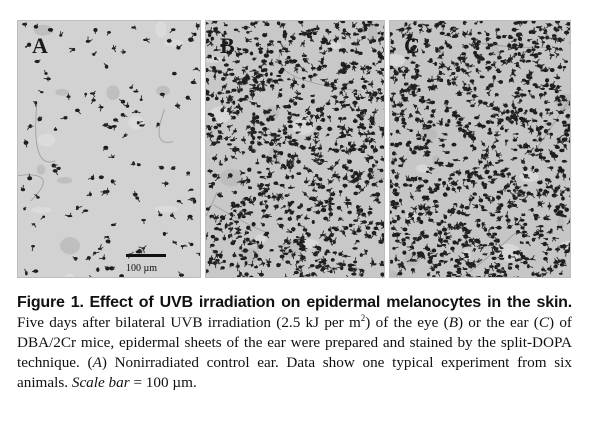 The height and width of the screenshot is (433, 600). Describe the element at coordinates (97, 362) in the screenshot. I see `caption-italic: A` at that location.